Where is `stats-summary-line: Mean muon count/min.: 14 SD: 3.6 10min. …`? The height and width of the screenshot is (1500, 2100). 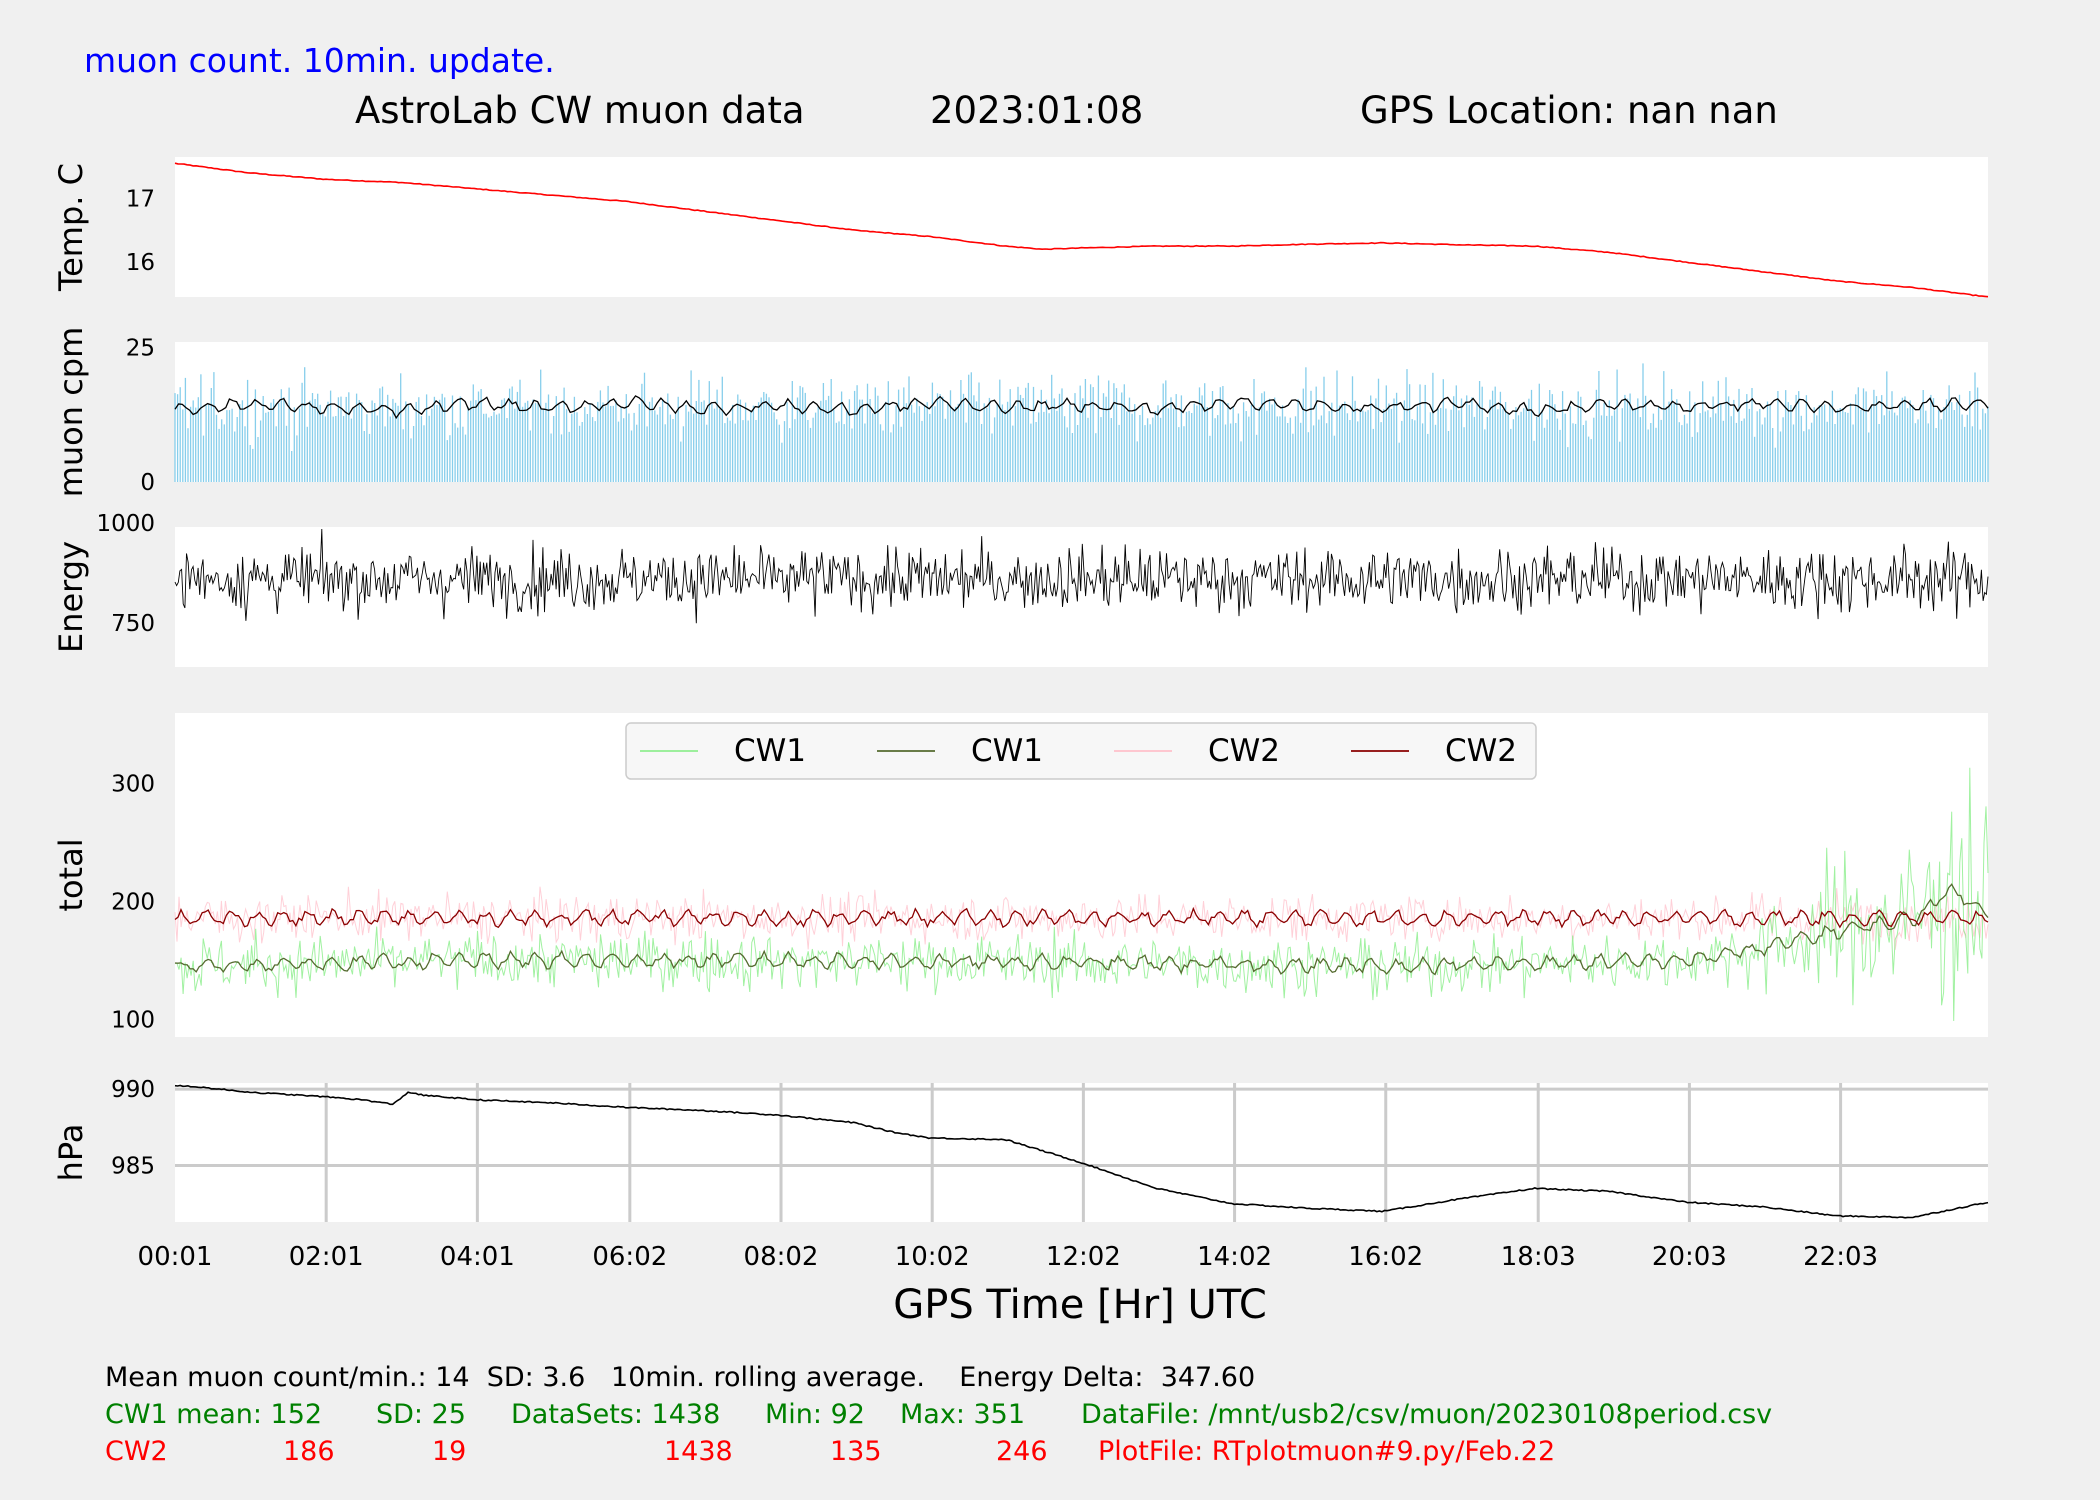 stats-summary-line: Mean muon count/min.: 14 SD: 3.6 10min. … is located at coordinates (680, 1377).